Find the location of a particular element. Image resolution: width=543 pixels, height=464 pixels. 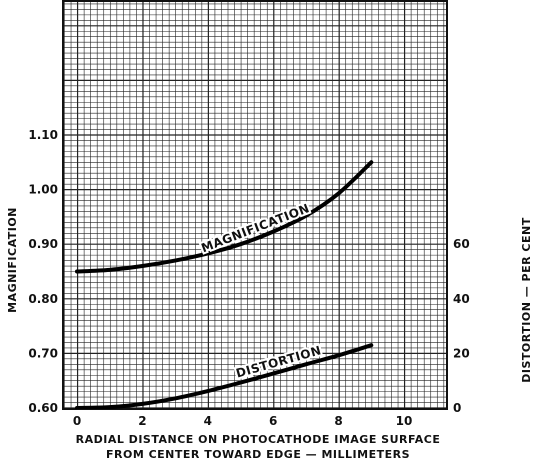

x-tick-label: 2 is located at coordinates (142, 421).